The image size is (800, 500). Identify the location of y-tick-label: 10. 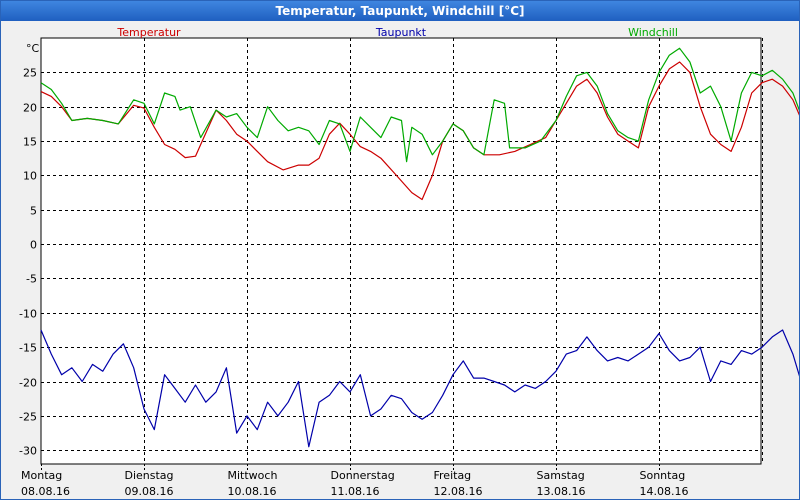
(30, 176).